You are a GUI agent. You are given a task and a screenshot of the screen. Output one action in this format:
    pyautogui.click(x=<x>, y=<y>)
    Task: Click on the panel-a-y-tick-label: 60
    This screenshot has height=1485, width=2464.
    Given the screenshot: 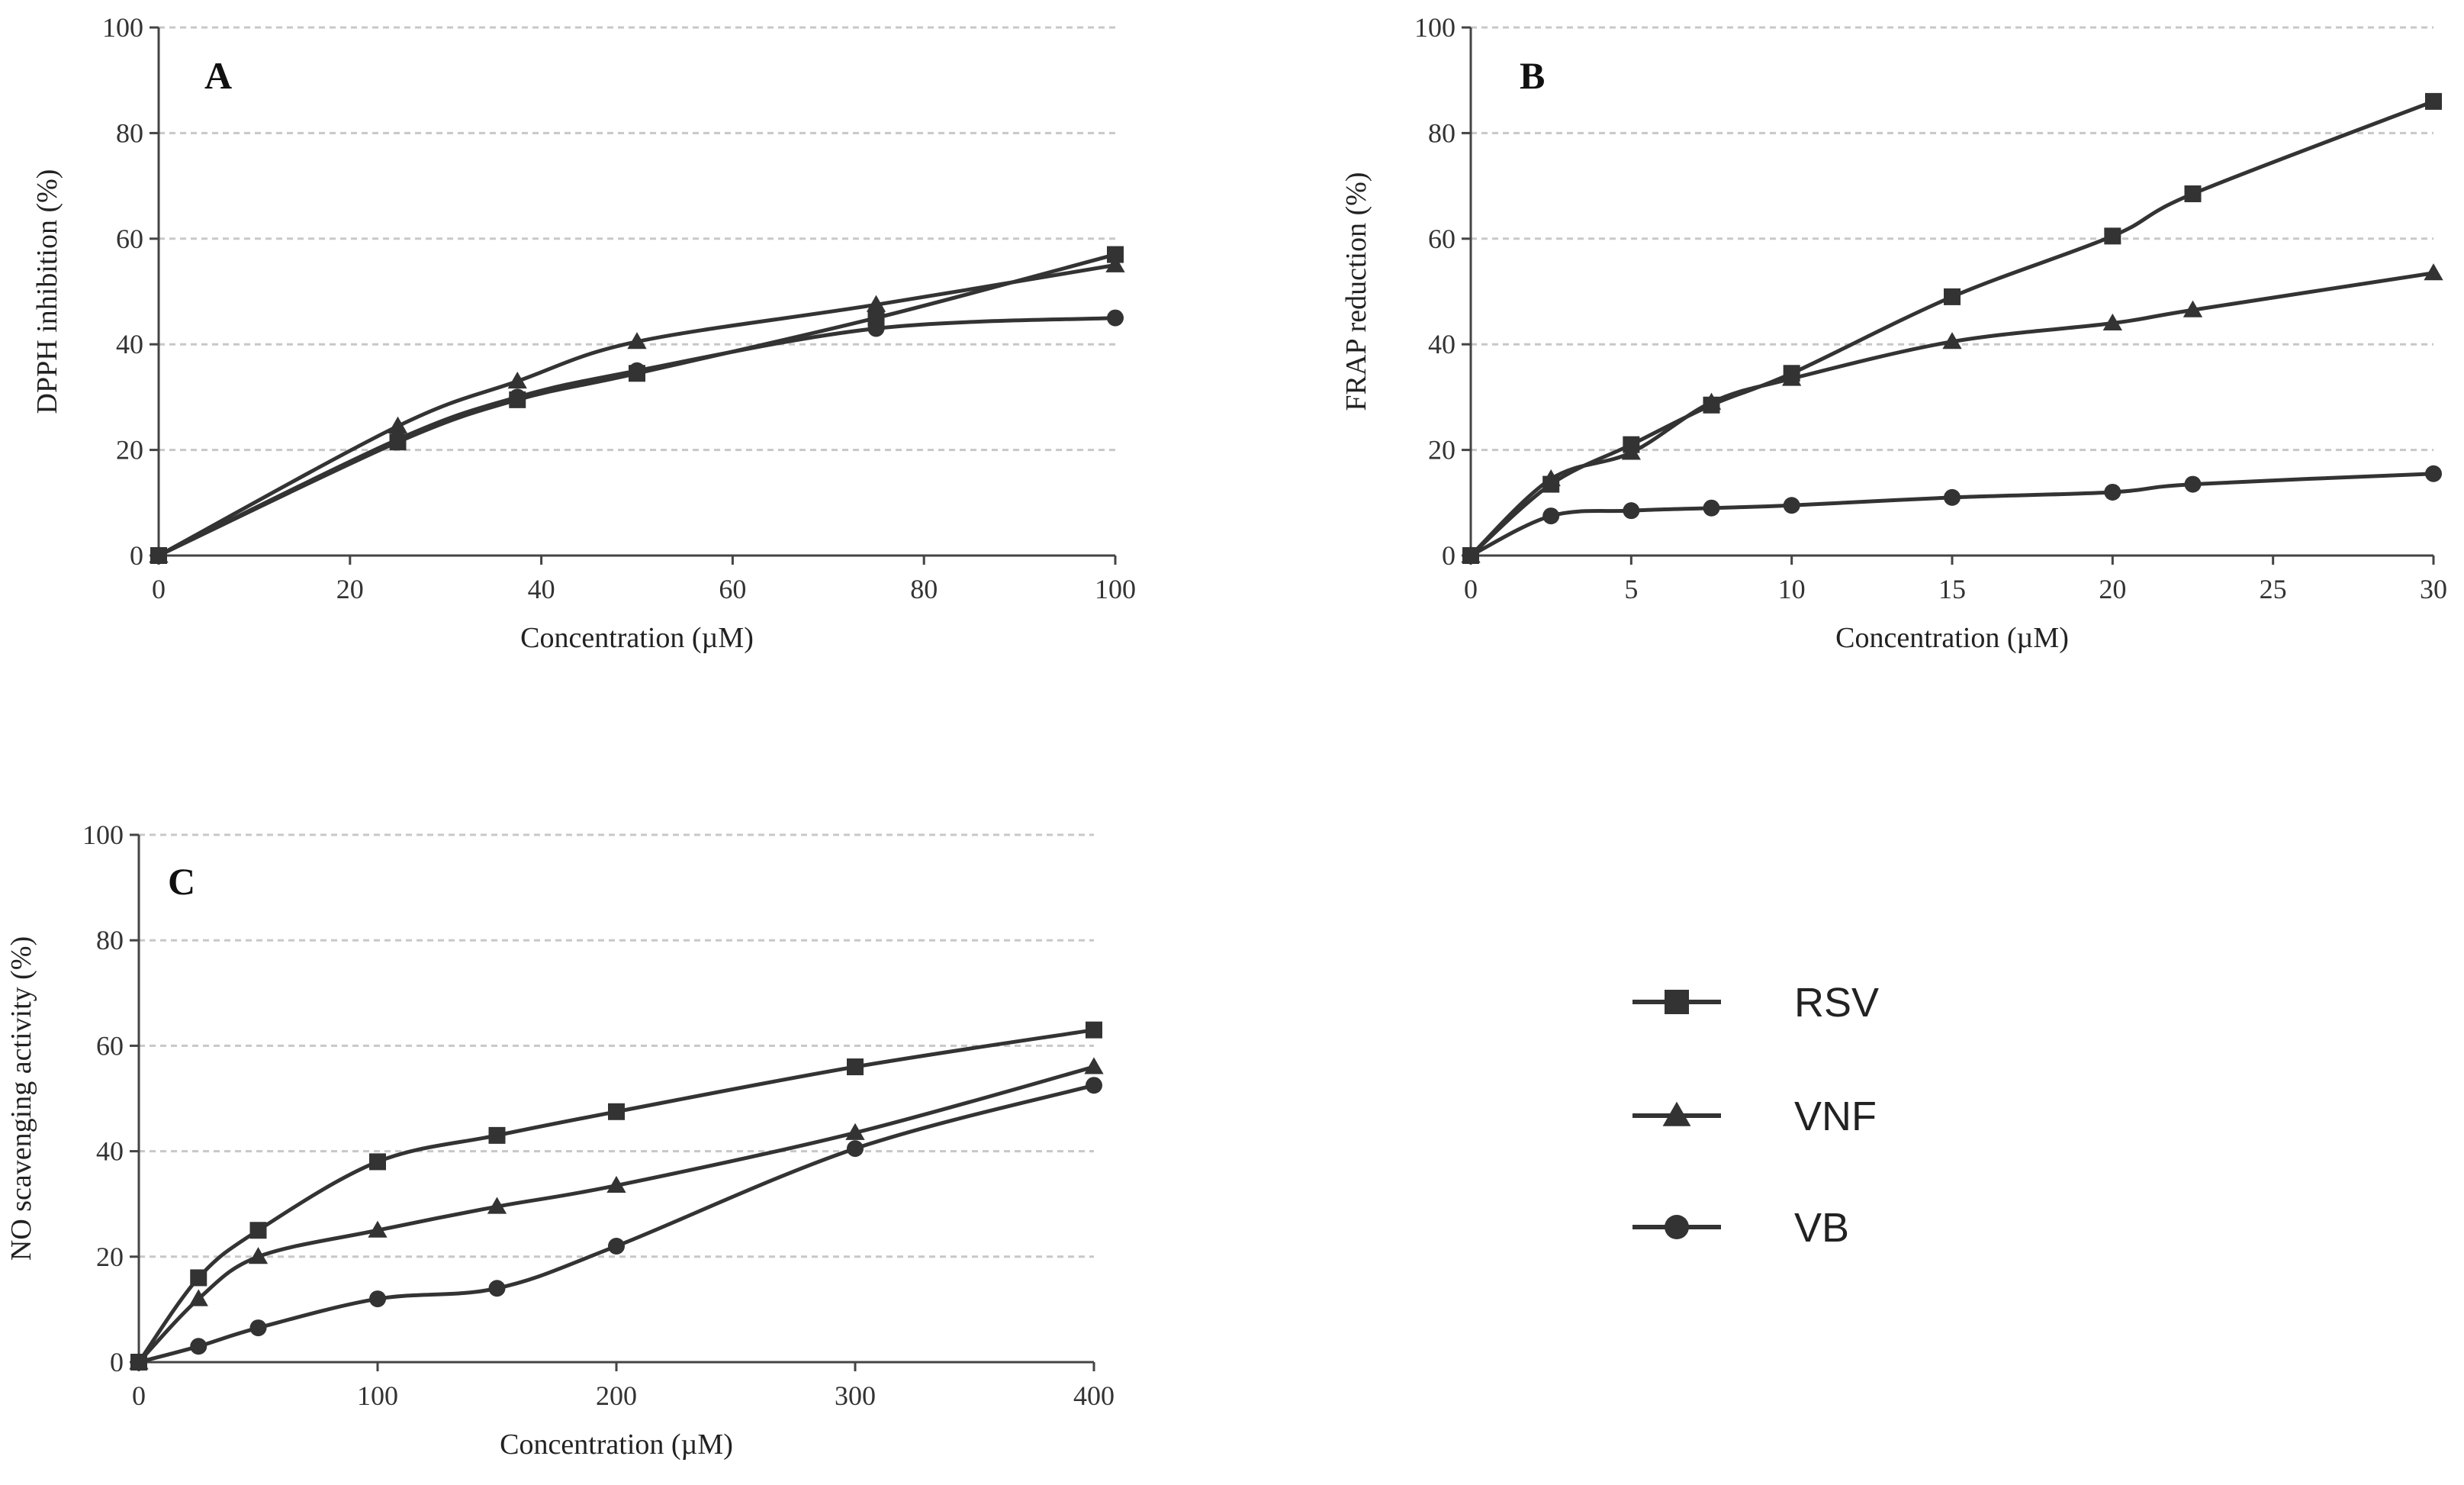 What is the action you would take?
    pyautogui.click(x=129, y=239)
    